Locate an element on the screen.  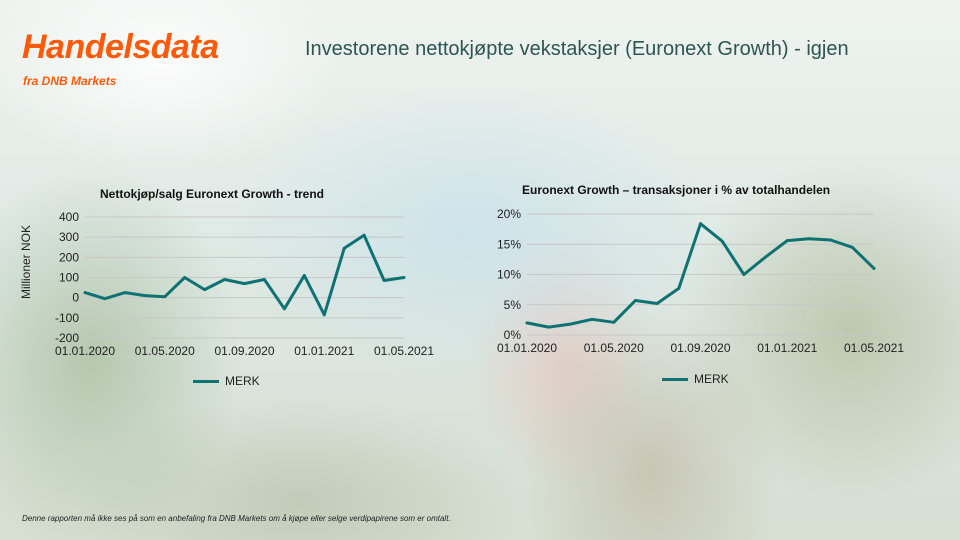
chart2-ytick-label: 20% is located at coordinates (509, 214).